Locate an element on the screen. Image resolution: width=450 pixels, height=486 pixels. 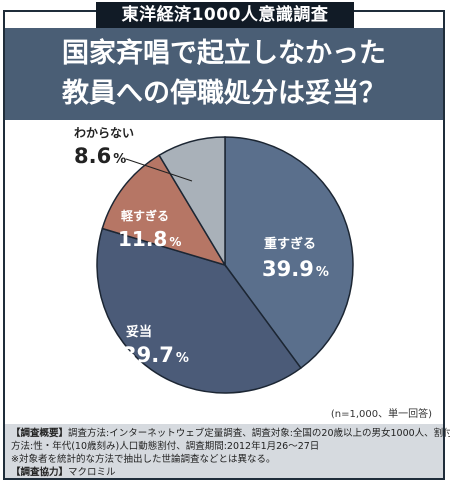
label-light-value: 11.8% is located at coordinates (149, 239).